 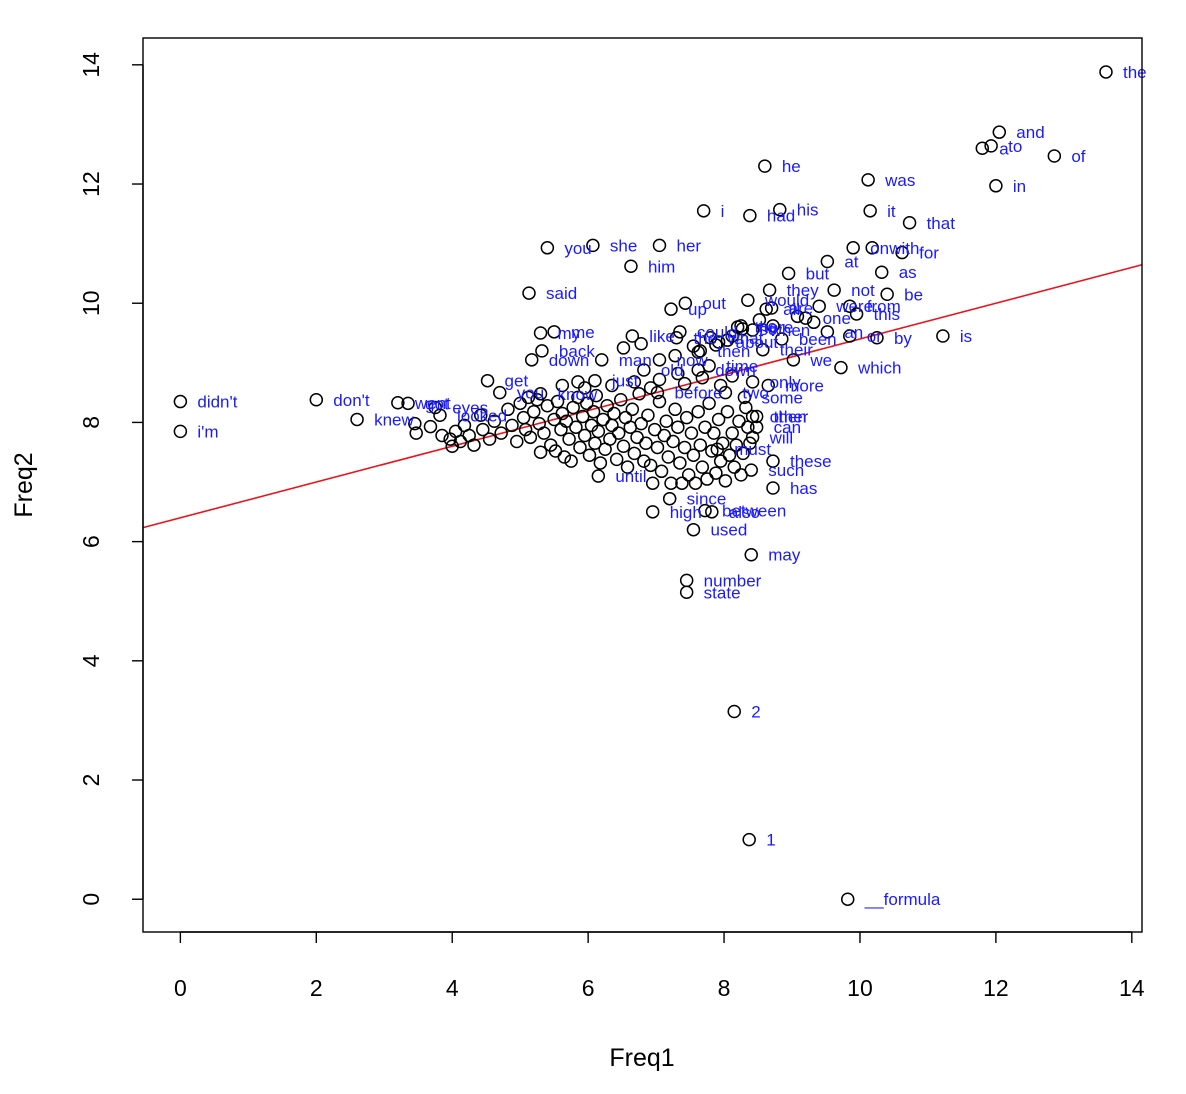 What do you see at coordinates (820, 360) in the screenshot?
I see `point-label: we` at bounding box center [820, 360].